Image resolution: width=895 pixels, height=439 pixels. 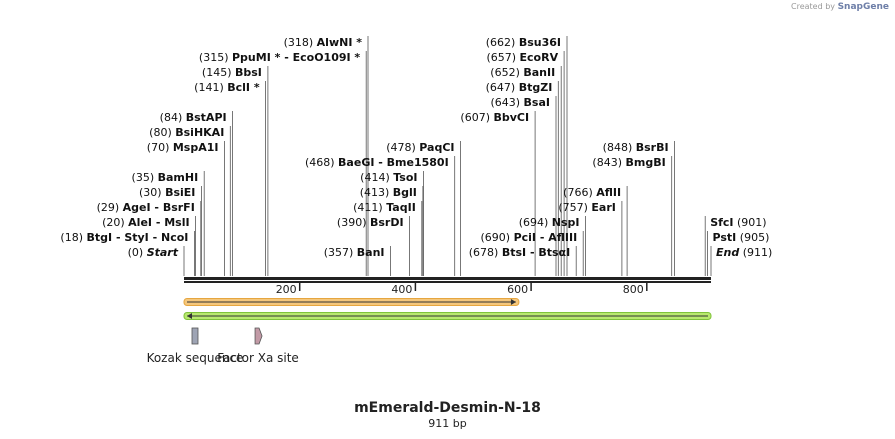 I want to click on site-label-aflii: (766) AflII, so click(x=592, y=192).